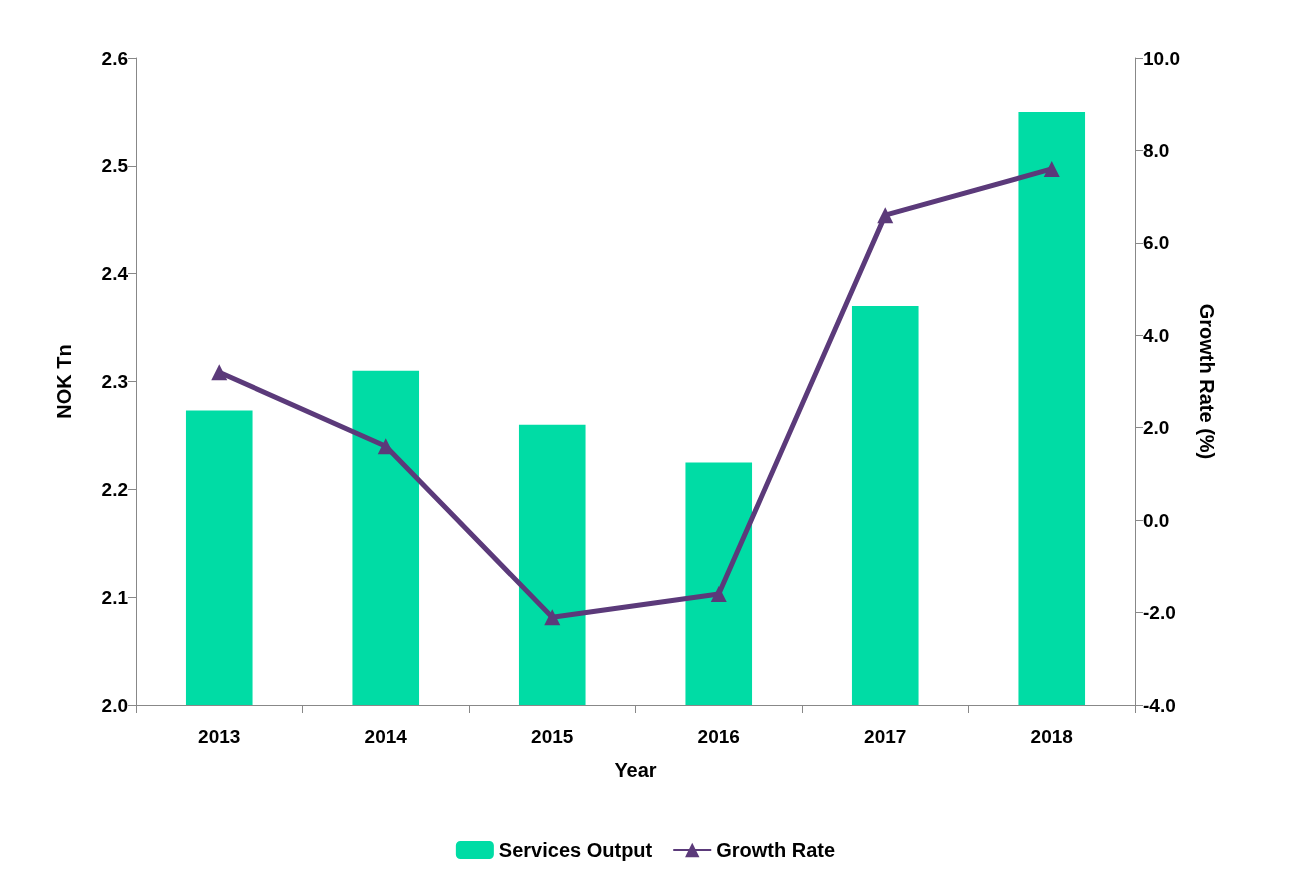 Image resolution: width=1291 pixels, height=877 pixels. What do you see at coordinates (114, 705) in the screenshot?
I see `y-tick-label: 2.0` at bounding box center [114, 705].